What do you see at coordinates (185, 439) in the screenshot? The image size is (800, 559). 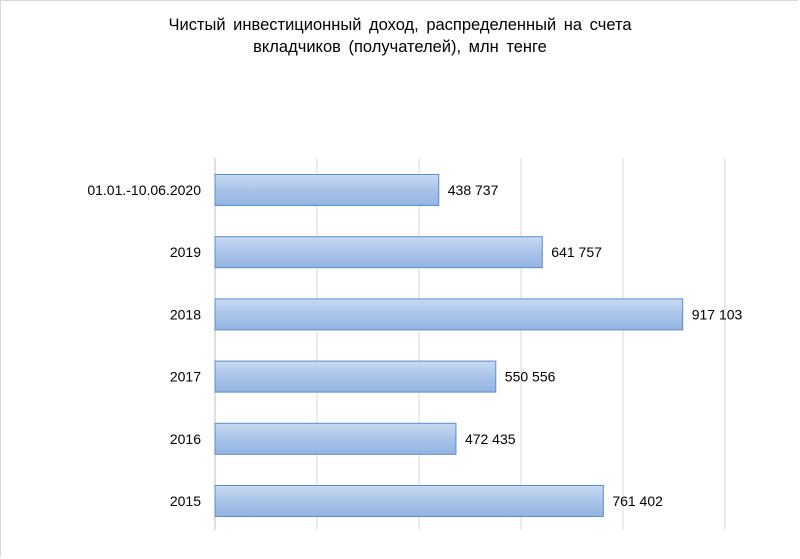 I see `category-label: 2016` at bounding box center [185, 439].